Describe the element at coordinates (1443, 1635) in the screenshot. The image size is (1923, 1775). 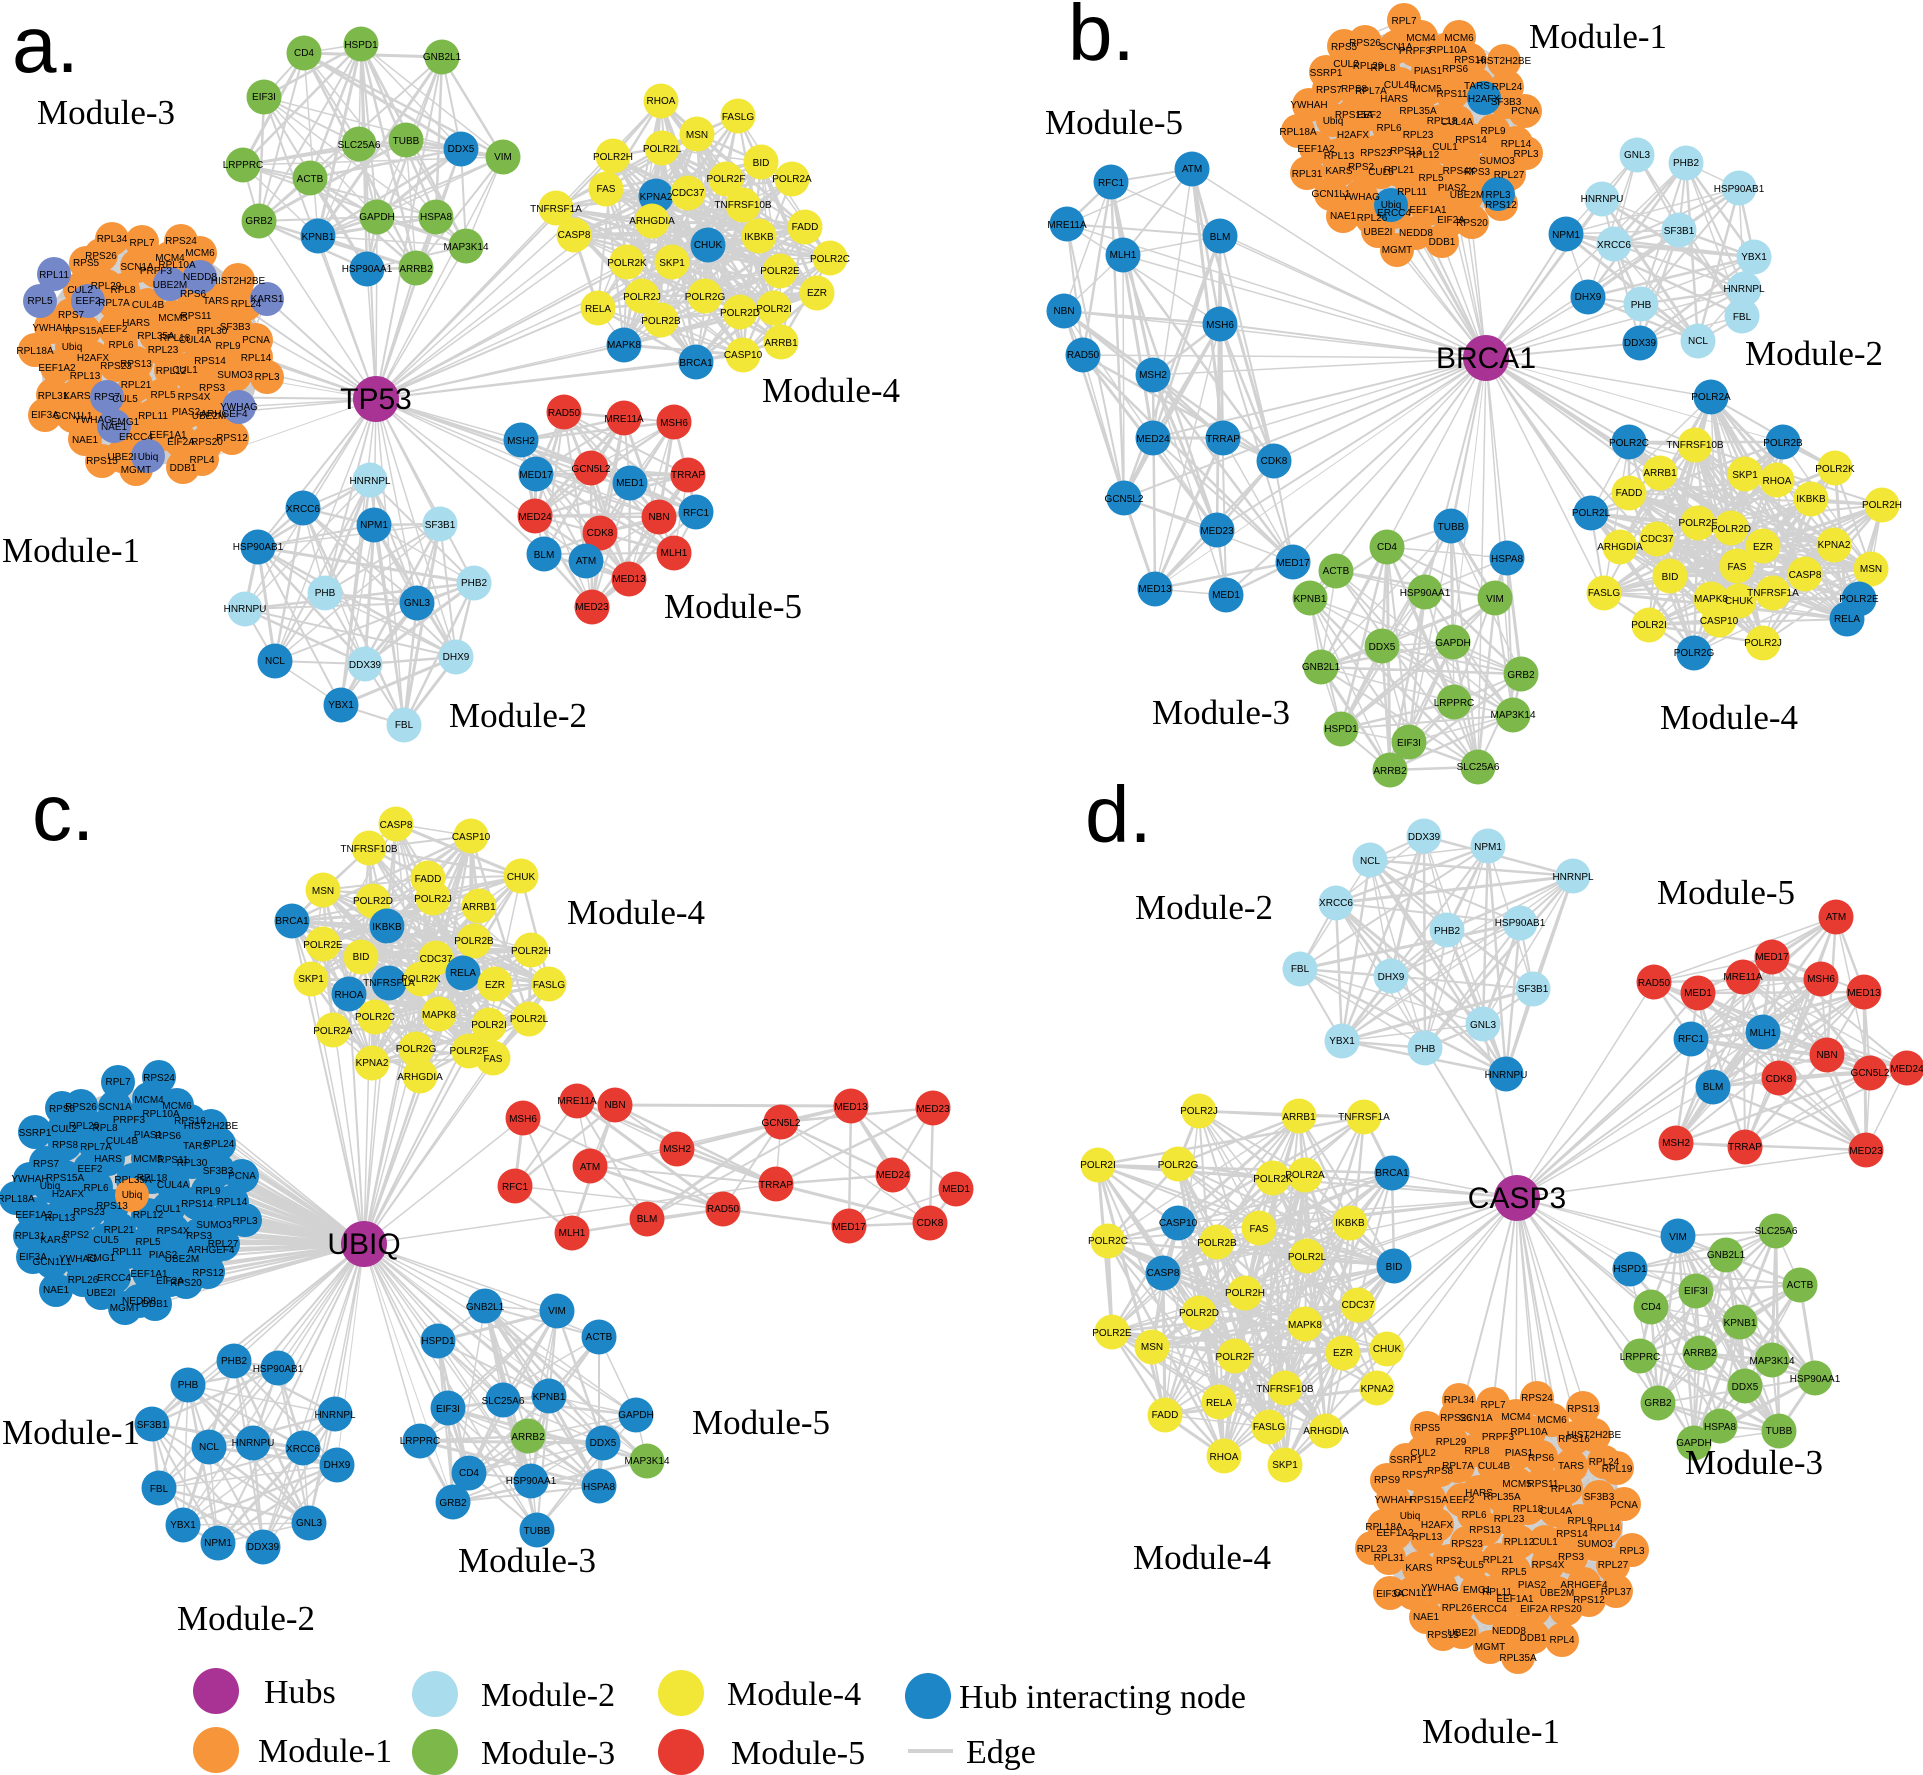
I see `svg-text: RPS15` at that location.